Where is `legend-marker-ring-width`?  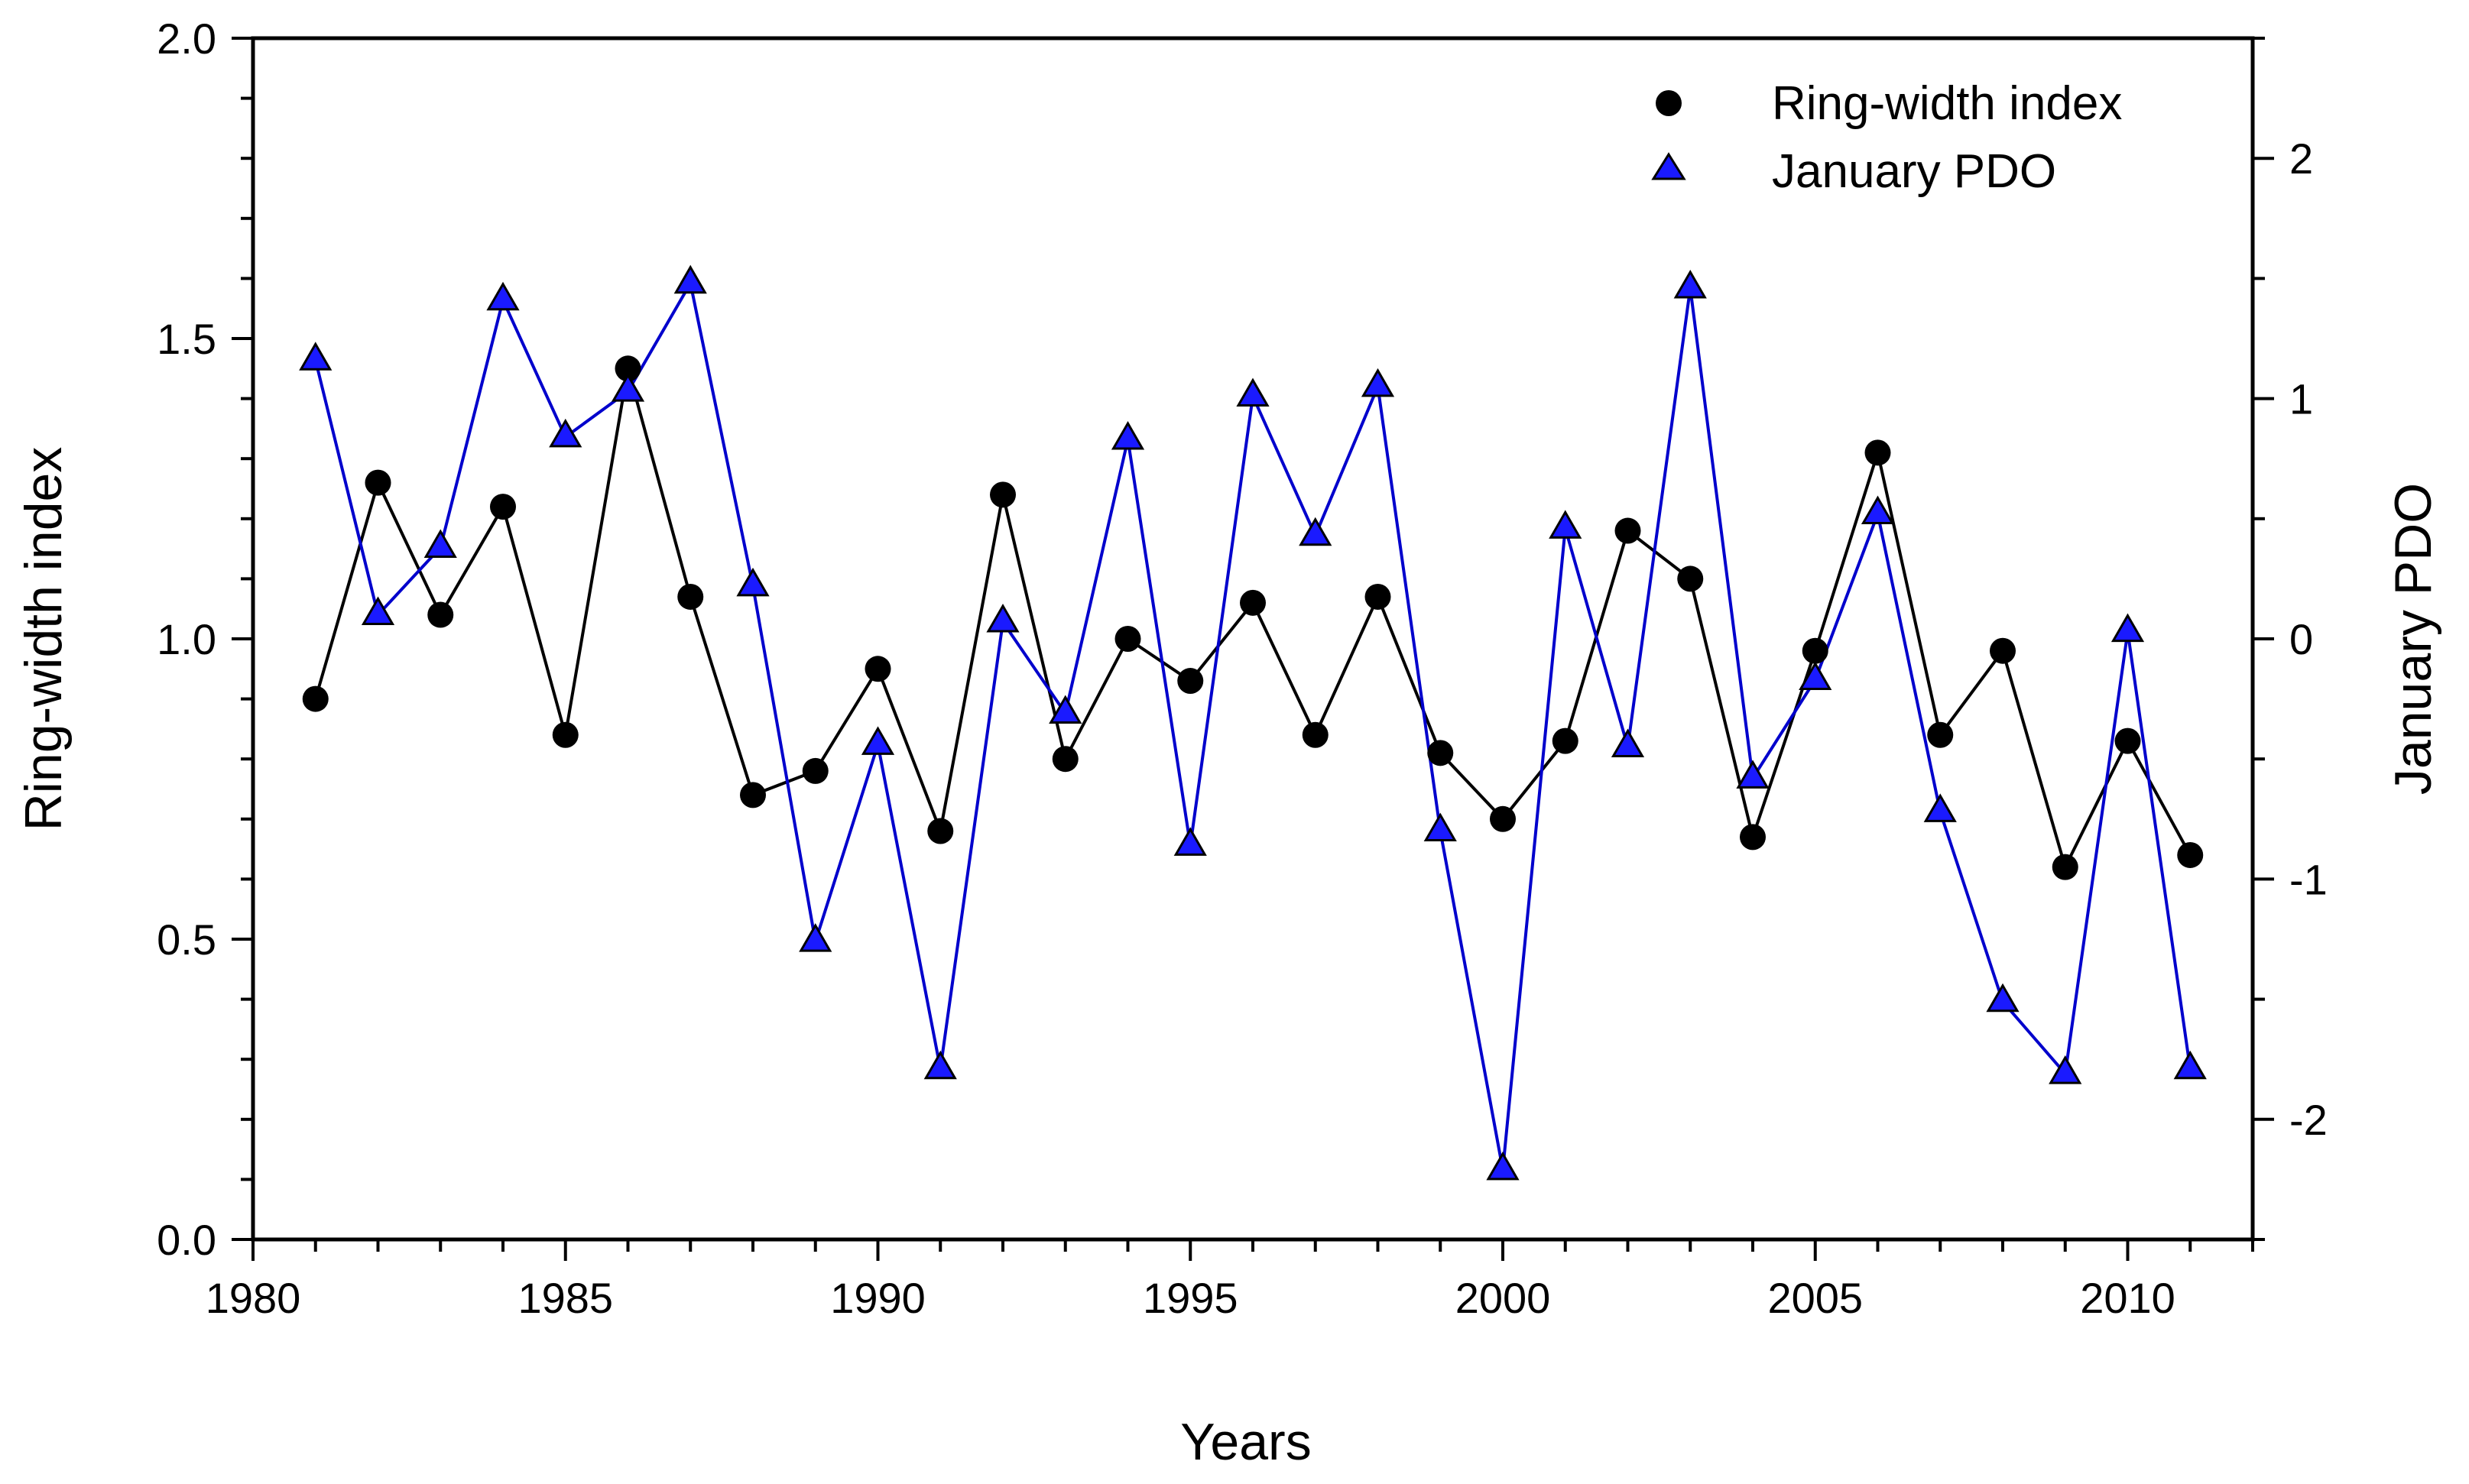 legend-marker-ring-width is located at coordinates (1669, 103).